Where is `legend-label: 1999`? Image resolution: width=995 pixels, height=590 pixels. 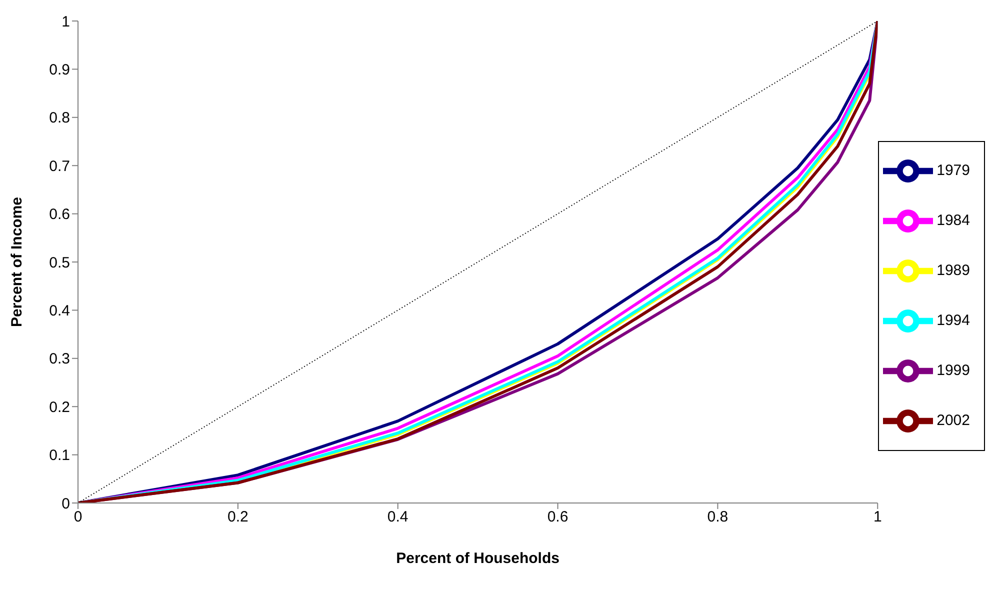 legend-label: 1999 is located at coordinates (953, 369).